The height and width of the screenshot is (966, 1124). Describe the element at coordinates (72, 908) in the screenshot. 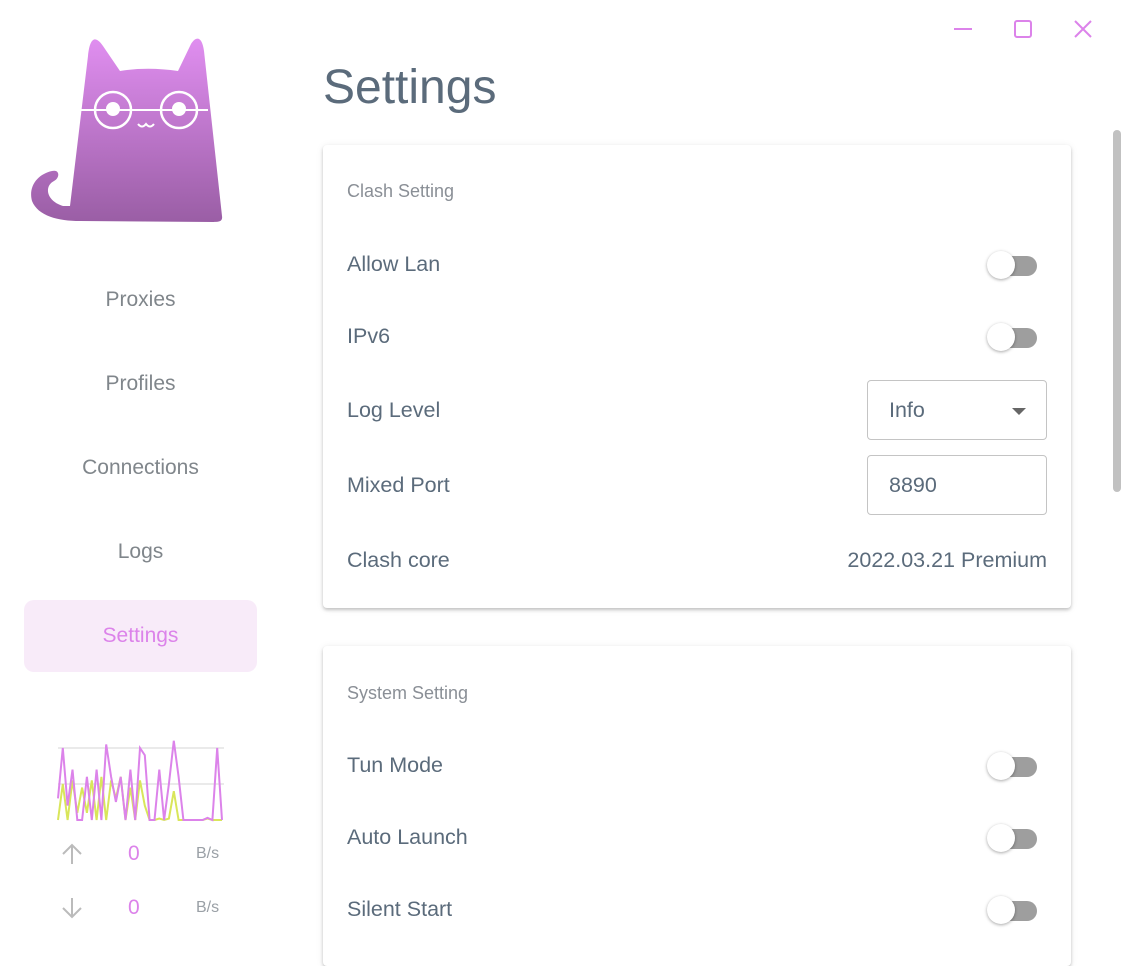

I see `arrow-down-icon` at that location.